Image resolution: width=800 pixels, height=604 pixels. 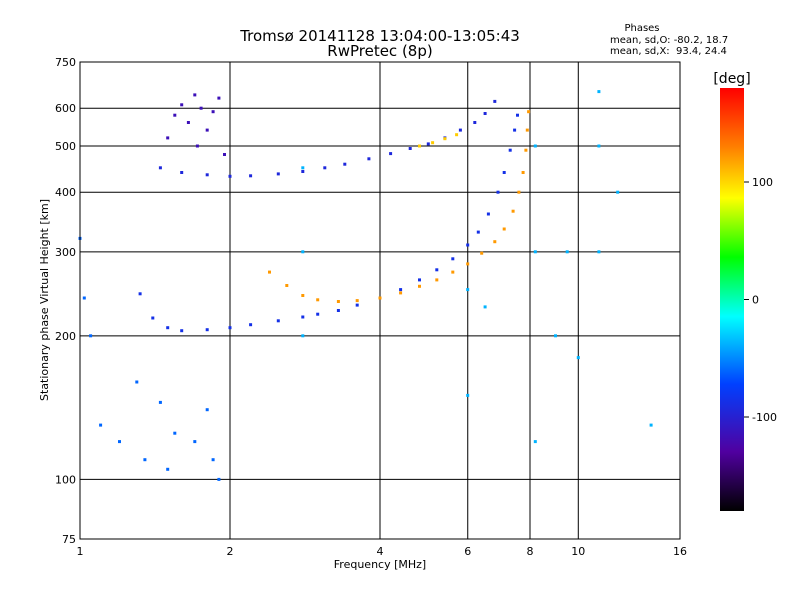 What do you see at coordinates (379, 51) in the screenshot?
I see `chart-subtitle: RwPretec (8p)` at bounding box center [379, 51].